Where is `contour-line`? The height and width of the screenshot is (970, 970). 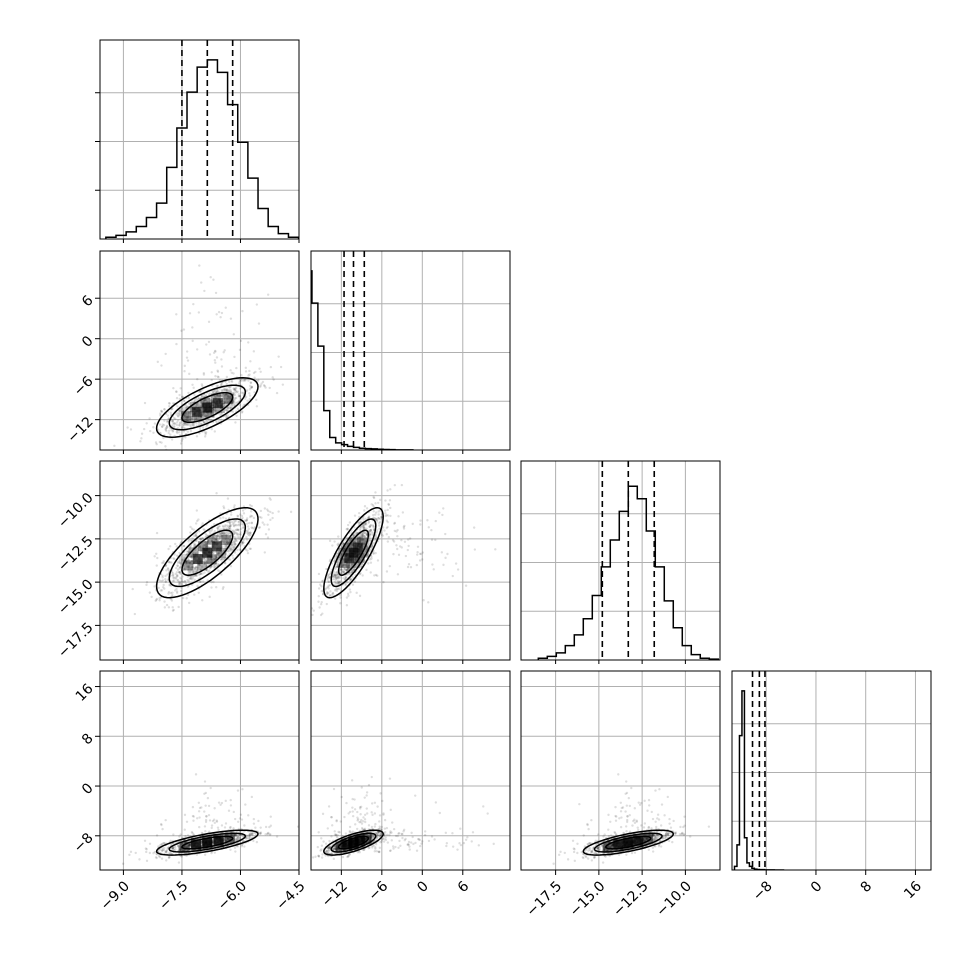 contour-line is located at coordinates (207, 552).